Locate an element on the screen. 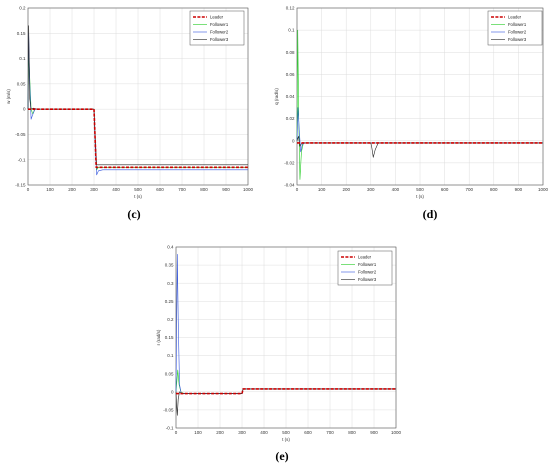  y-tick-label: 0.35 is located at coordinates (169, 265).